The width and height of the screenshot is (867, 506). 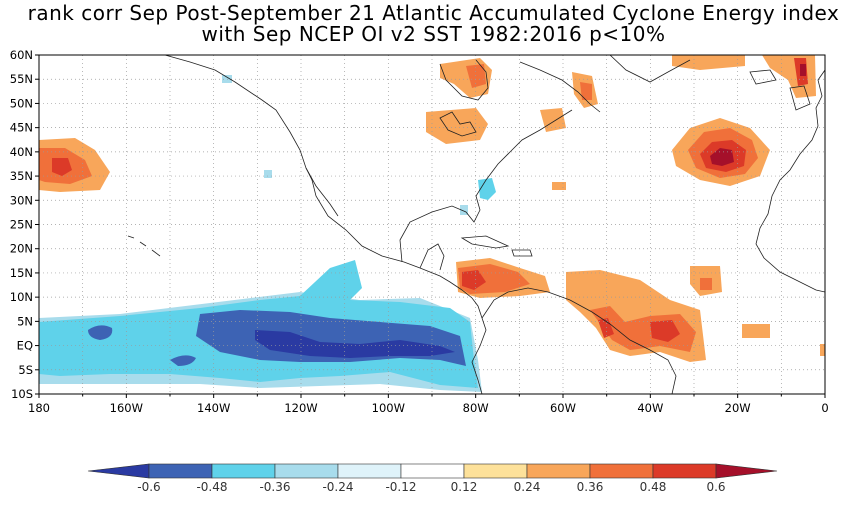 What do you see at coordinates (39, 408) in the screenshot?
I see `x-tick-label: 180` at bounding box center [39, 408].